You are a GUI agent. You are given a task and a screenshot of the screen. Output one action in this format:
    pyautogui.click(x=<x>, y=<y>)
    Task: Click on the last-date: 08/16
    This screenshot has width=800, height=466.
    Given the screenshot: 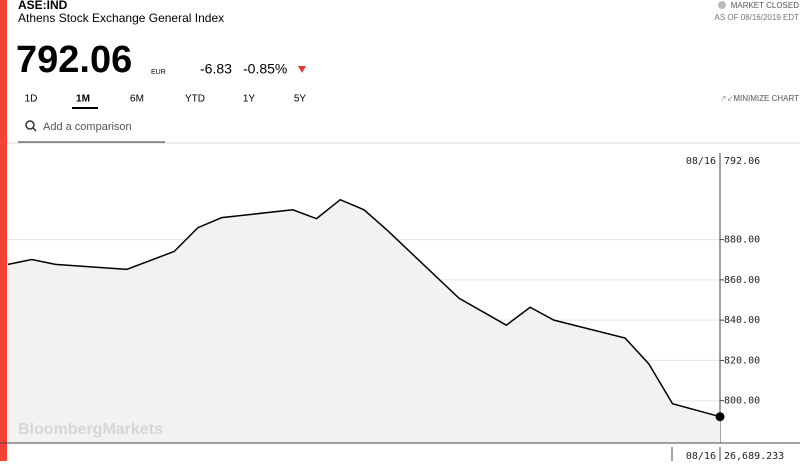 What is the action you would take?
    pyautogui.click(x=701, y=161)
    